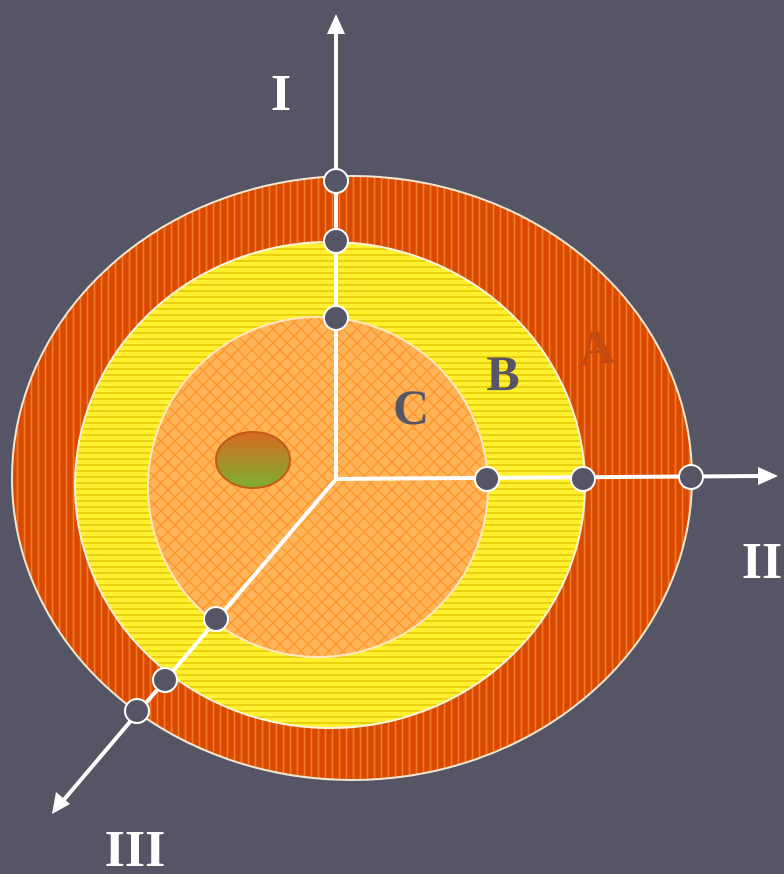  What do you see at coordinates (336, 318) in the screenshot?
I see `marker-i-c` at bounding box center [336, 318].